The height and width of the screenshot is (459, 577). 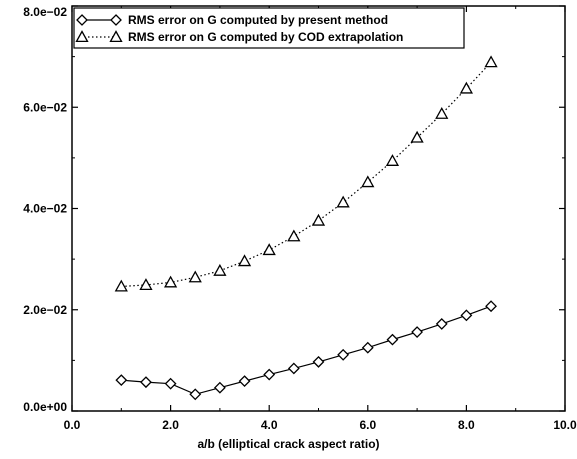 I want to click on y-tick-label: 4.0e−02, so click(x=45, y=209).